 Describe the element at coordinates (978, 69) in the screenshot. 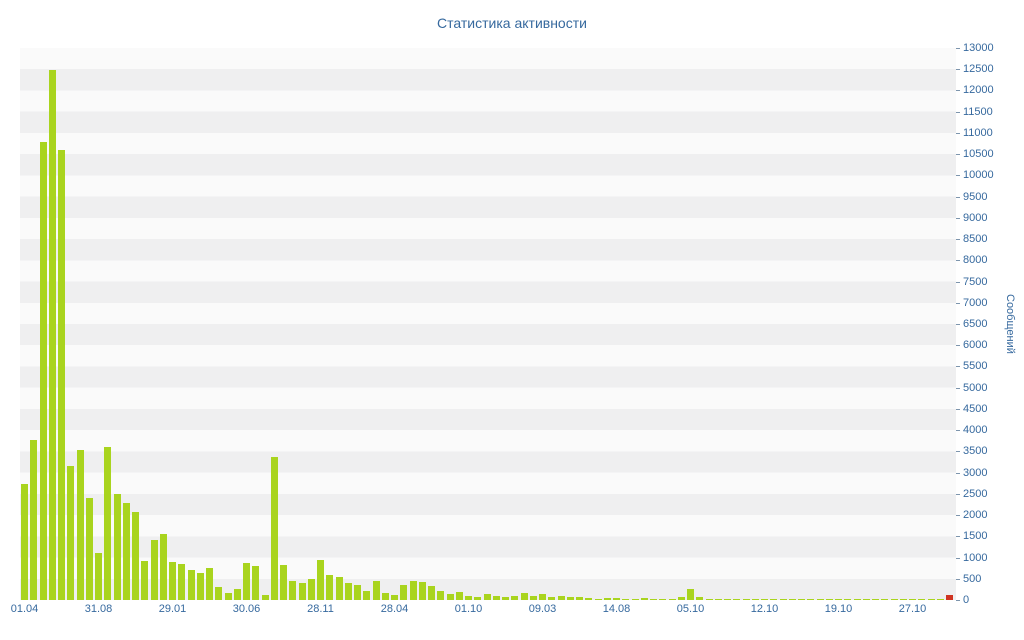

I see `y-tick-label: 12500` at that location.